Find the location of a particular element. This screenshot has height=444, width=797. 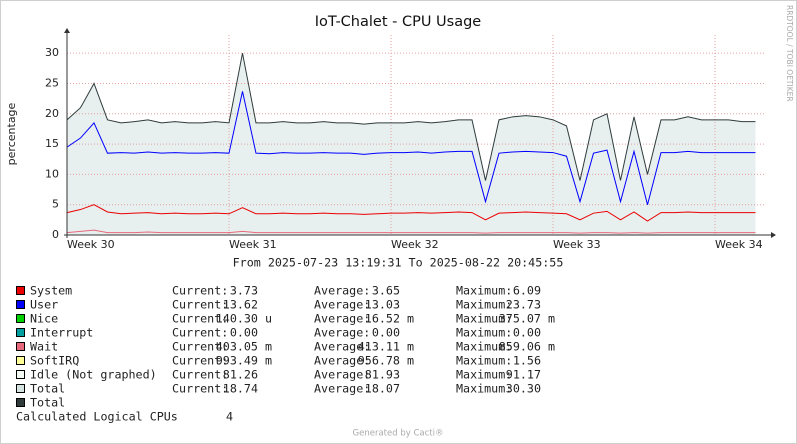

y-tick-label: 25 is located at coordinates (52, 82).